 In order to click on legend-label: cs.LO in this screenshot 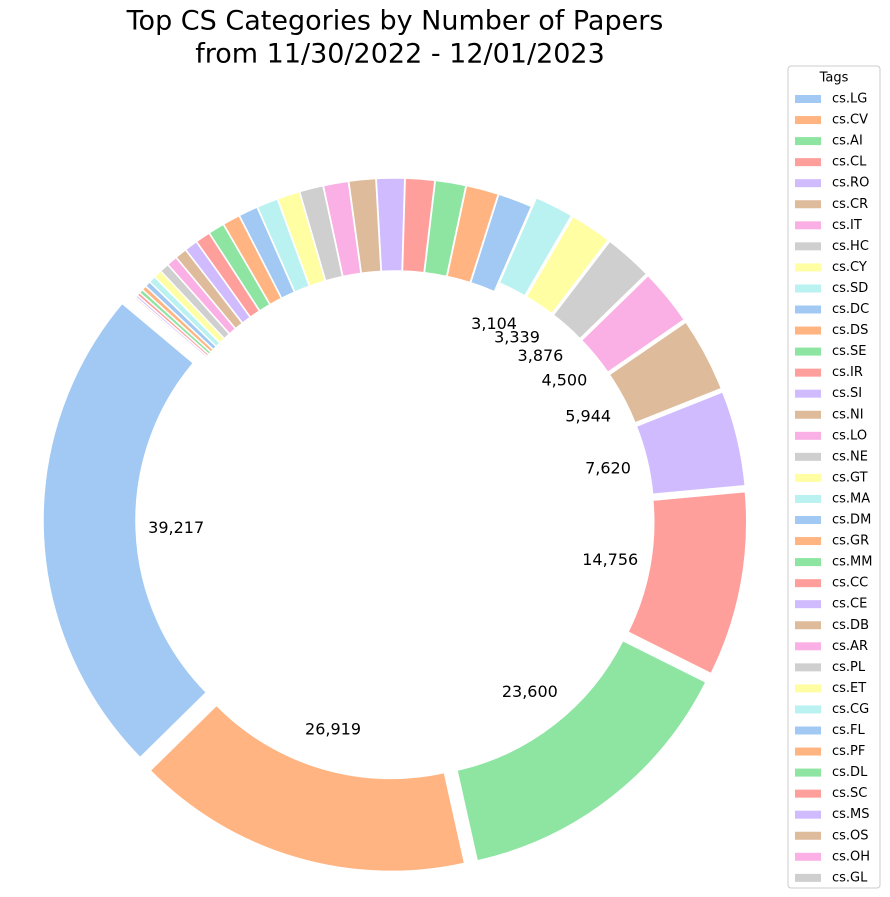, I will do `click(849, 435)`.